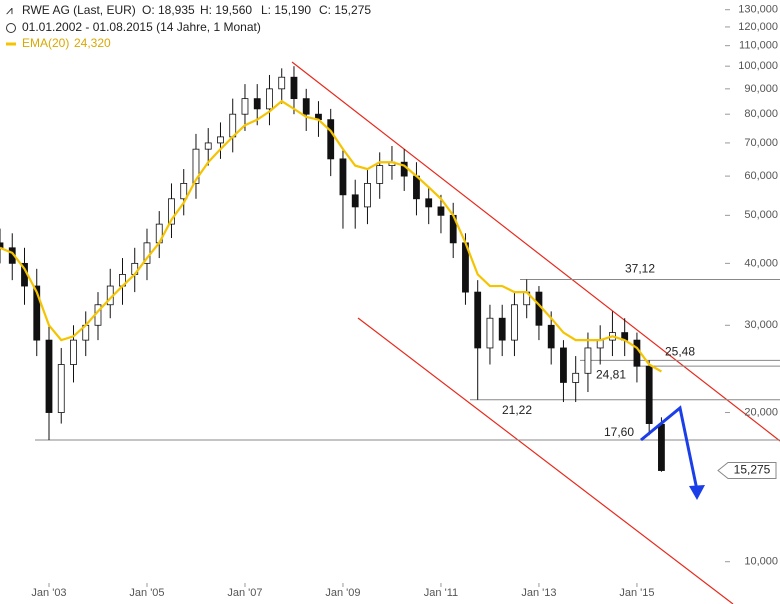  Describe the element at coordinates (244, 593) in the screenshot. I see `x-tick-label: Jan '07` at that location.